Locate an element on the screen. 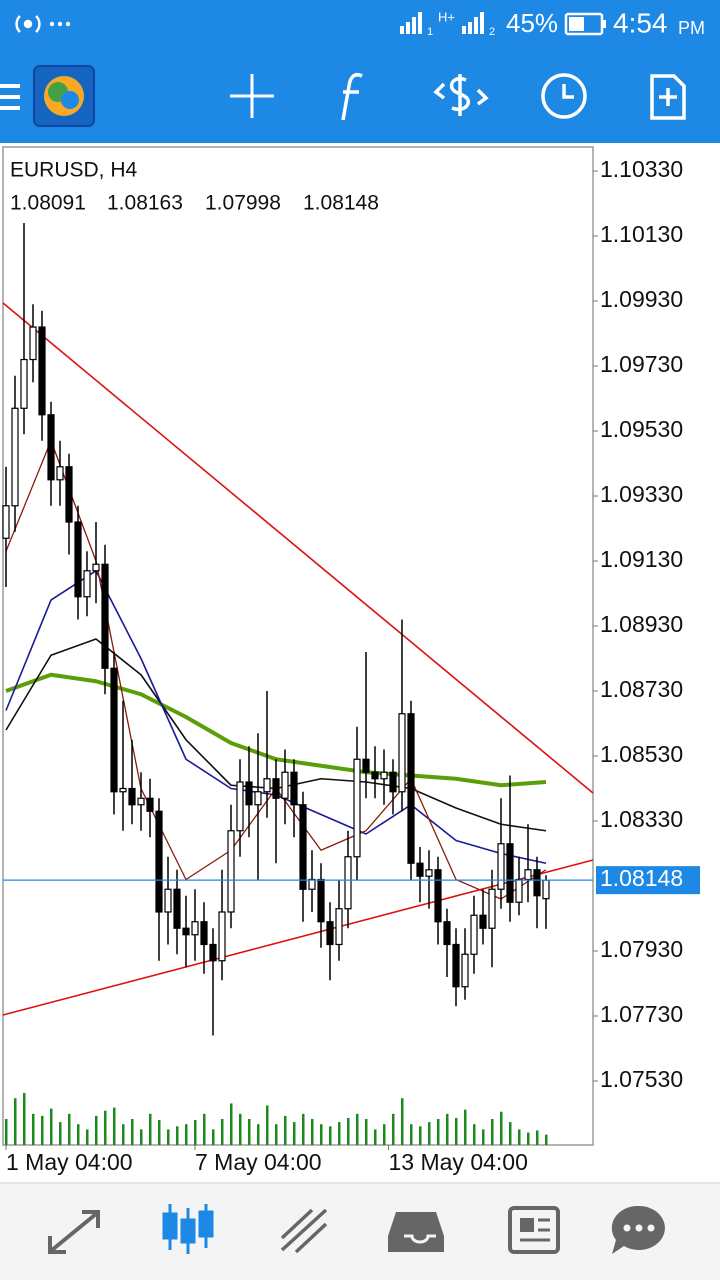 The height and width of the screenshot is (1280, 720). y-tick-label: 1.08730 is located at coordinates (641, 689).